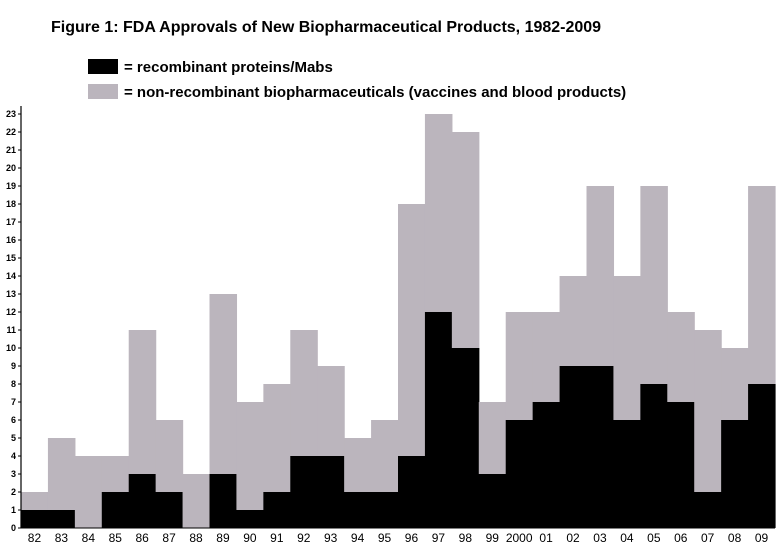  I want to click on y-tick-label-1: 1, so click(13, 510).